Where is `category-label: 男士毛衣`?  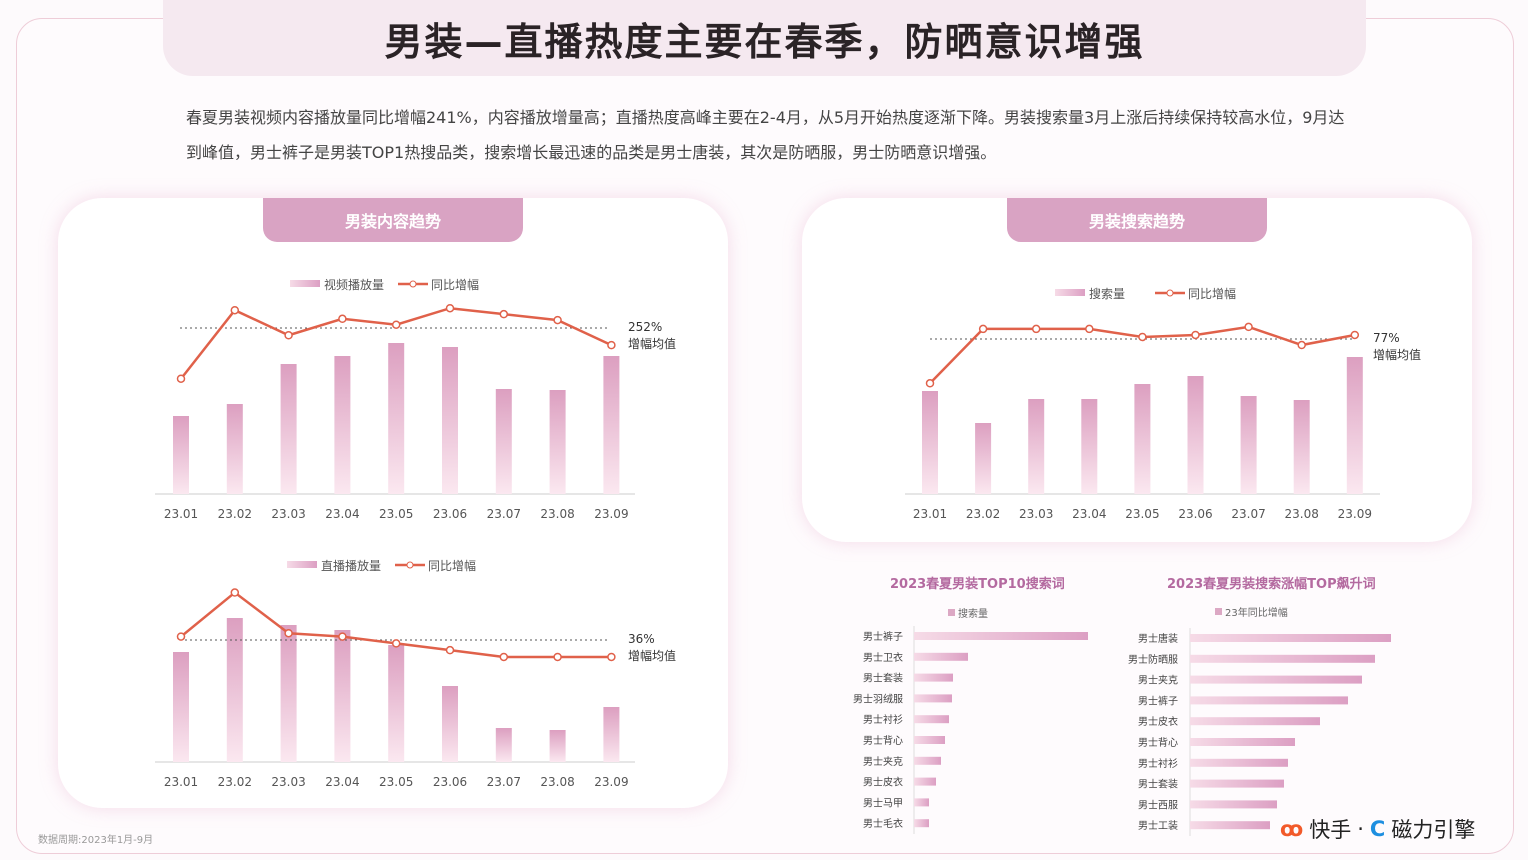 category-label: 男士毛衣 is located at coordinates (883, 823).